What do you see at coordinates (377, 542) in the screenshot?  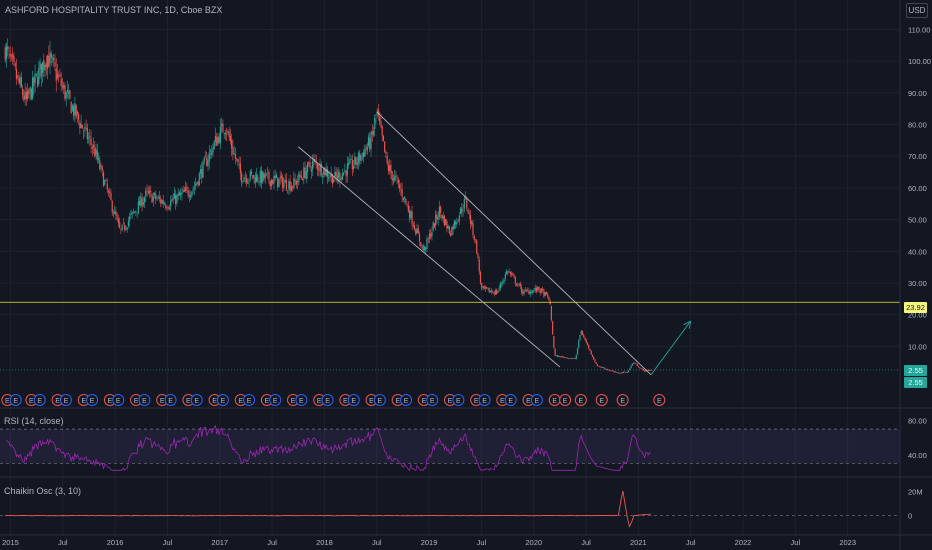 I see `time-tick-label: Jul` at bounding box center [377, 542].